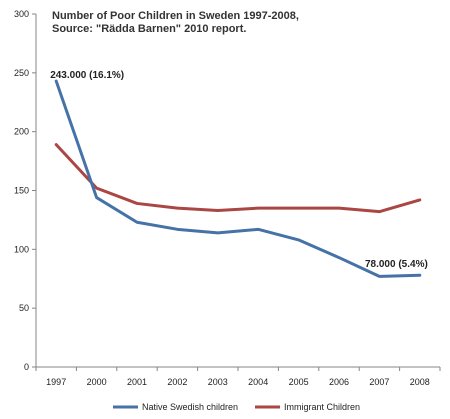 The image size is (450, 419). I want to click on legend-label-immigrant: Immigrant Children, so click(322, 407).